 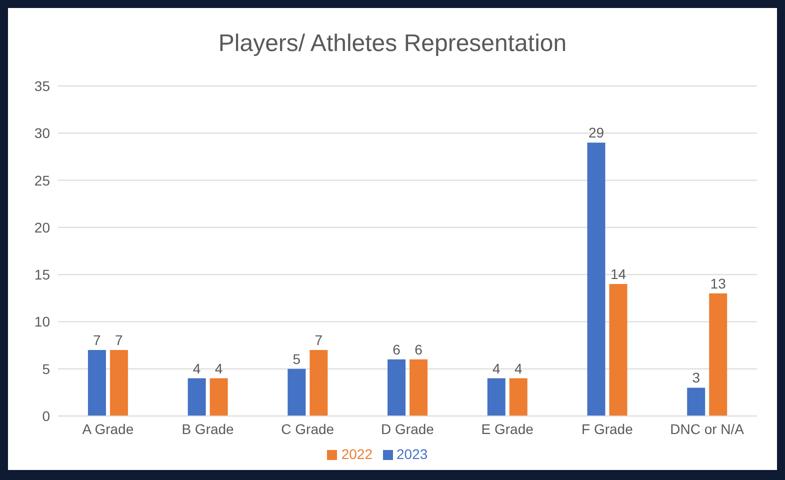 What do you see at coordinates (596, 132) in the screenshot?
I see `data-label: 29` at bounding box center [596, 132].